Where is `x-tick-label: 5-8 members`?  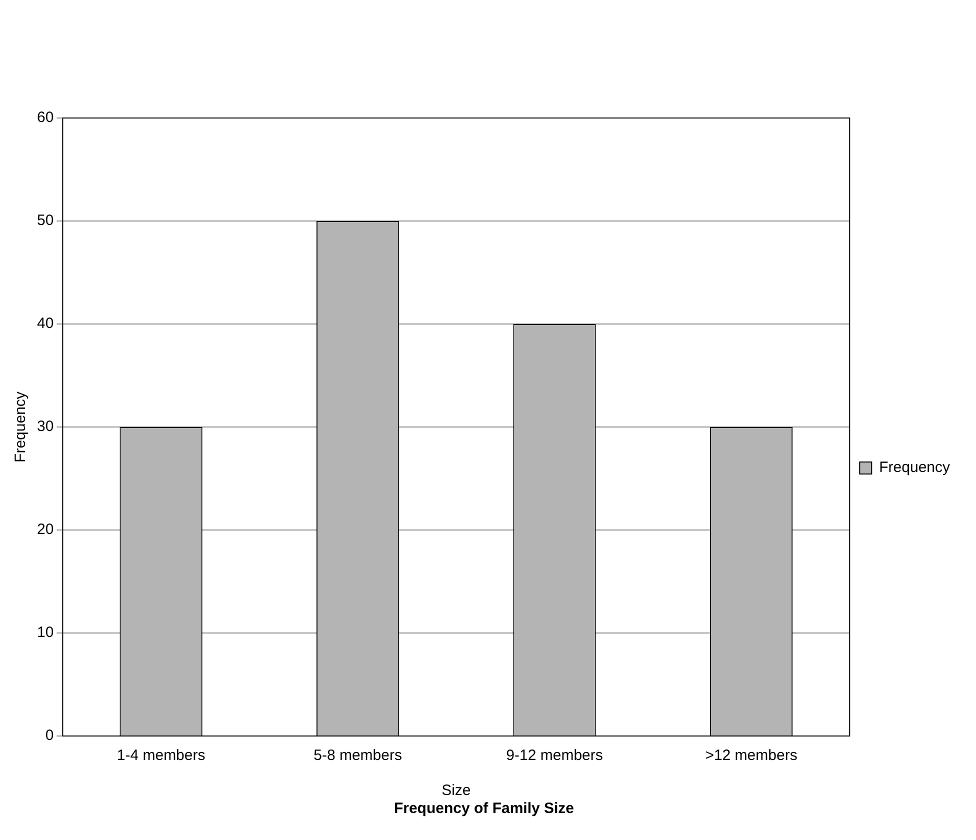 x-tick-label: 5-8 members is located at coordinates (358, 755).